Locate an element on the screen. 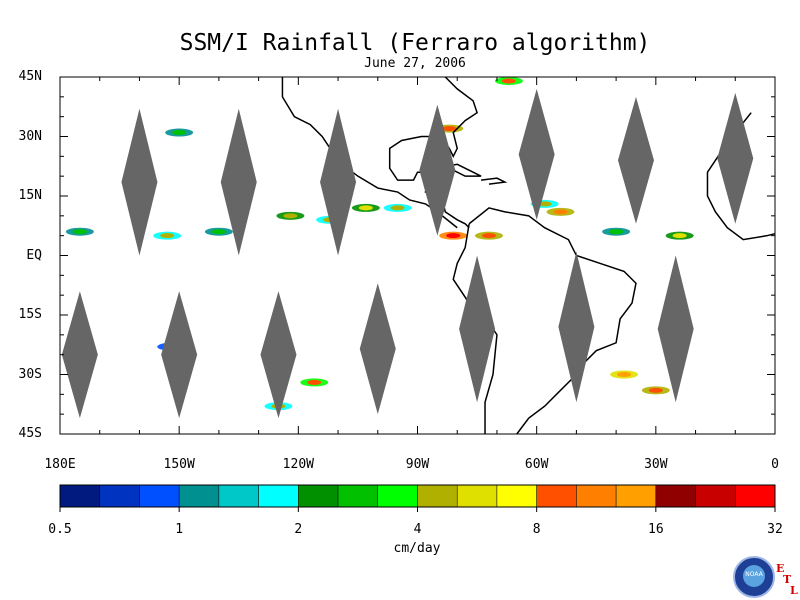 This screenshot has width=800, height=600. colorbar-label: 16 is located at coordinates (656, 529).